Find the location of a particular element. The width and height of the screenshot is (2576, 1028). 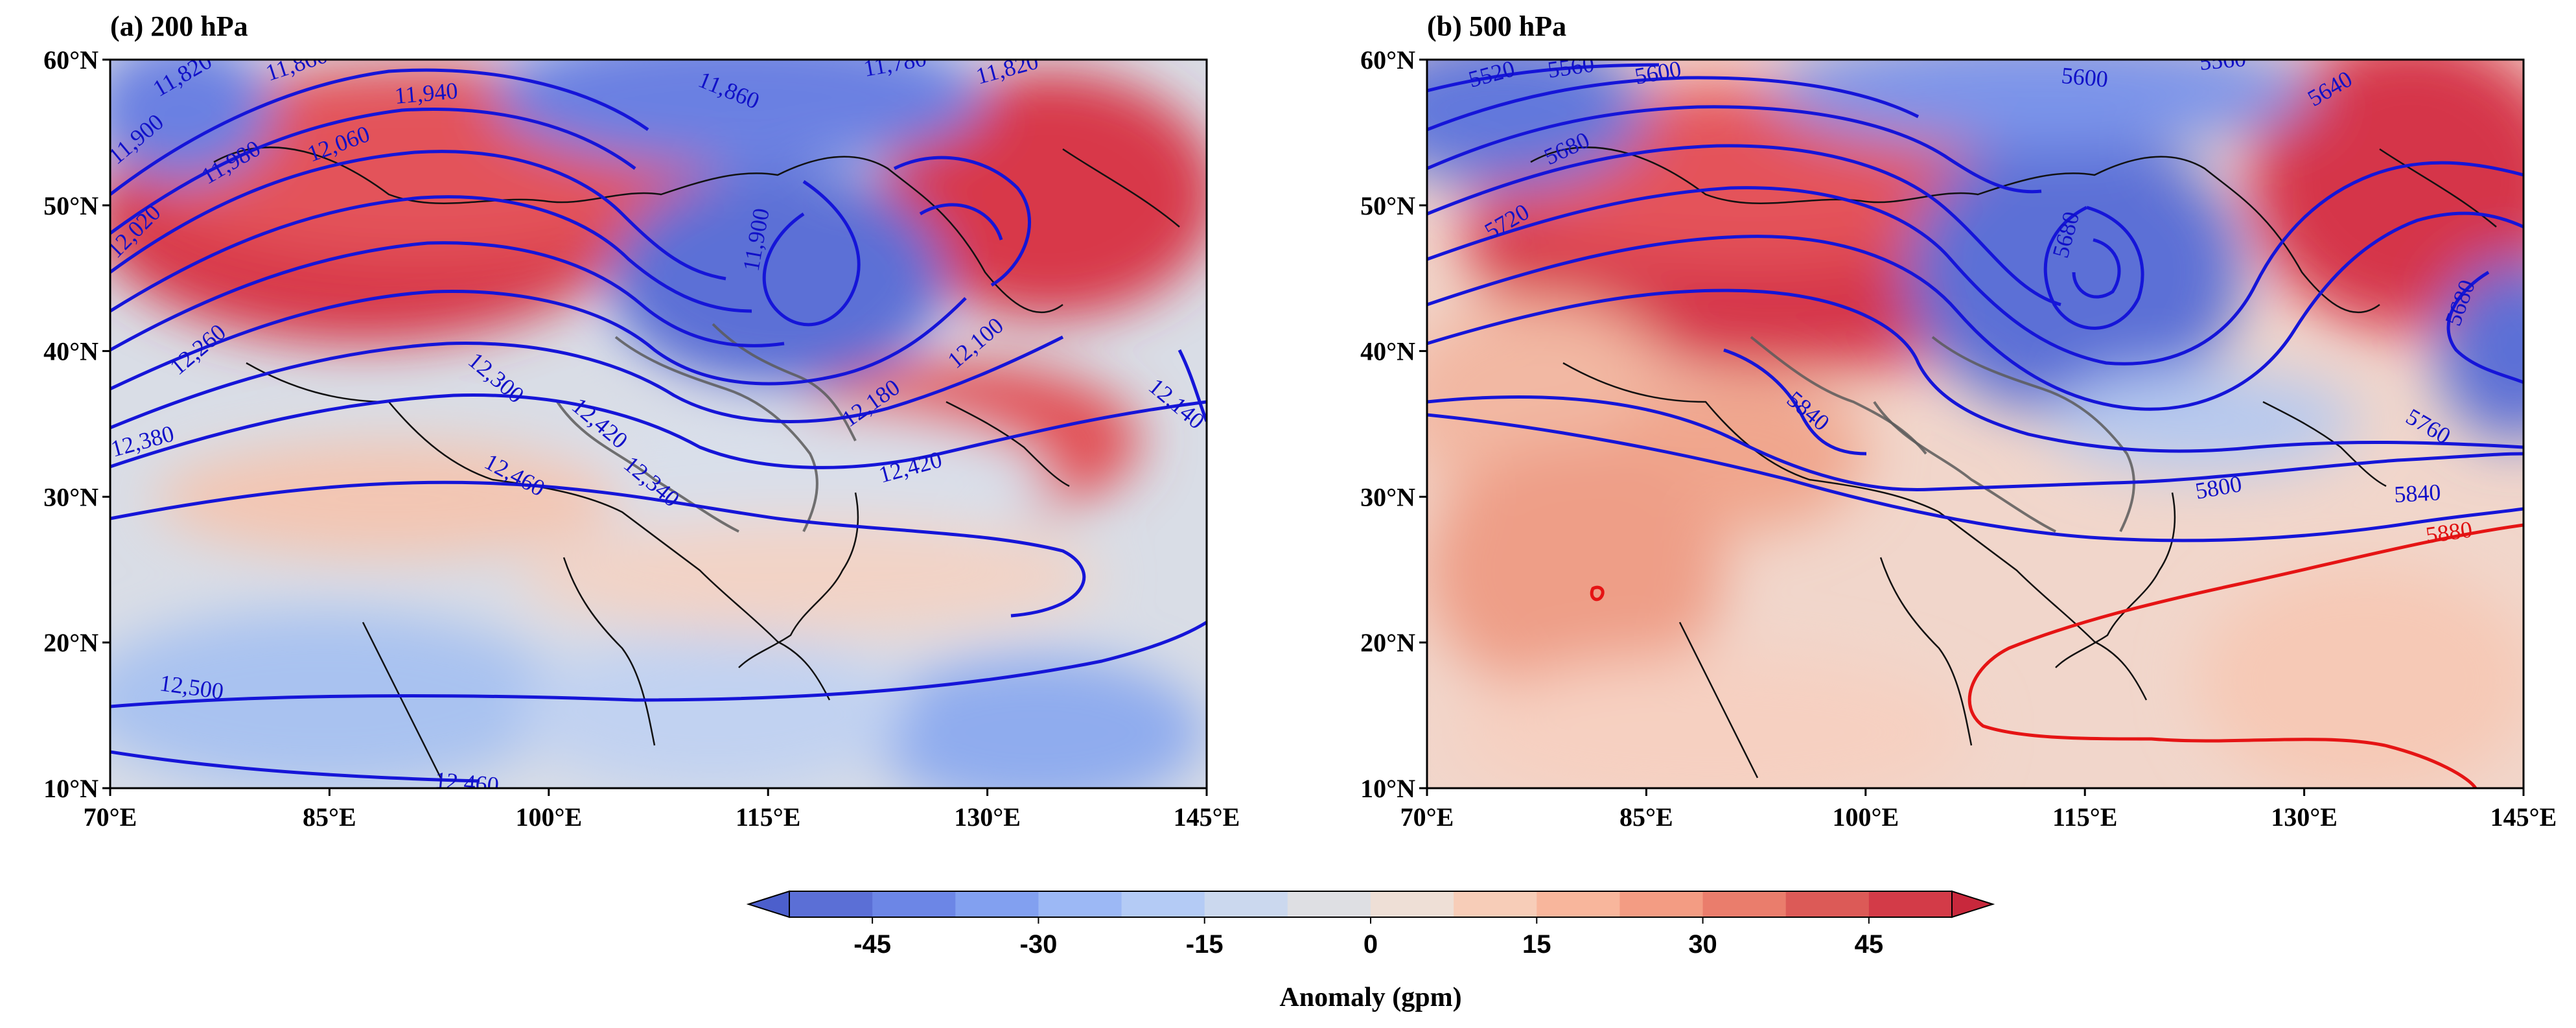

panel-a-title: (a) 200 hPa is located at coordinates (179, 26).